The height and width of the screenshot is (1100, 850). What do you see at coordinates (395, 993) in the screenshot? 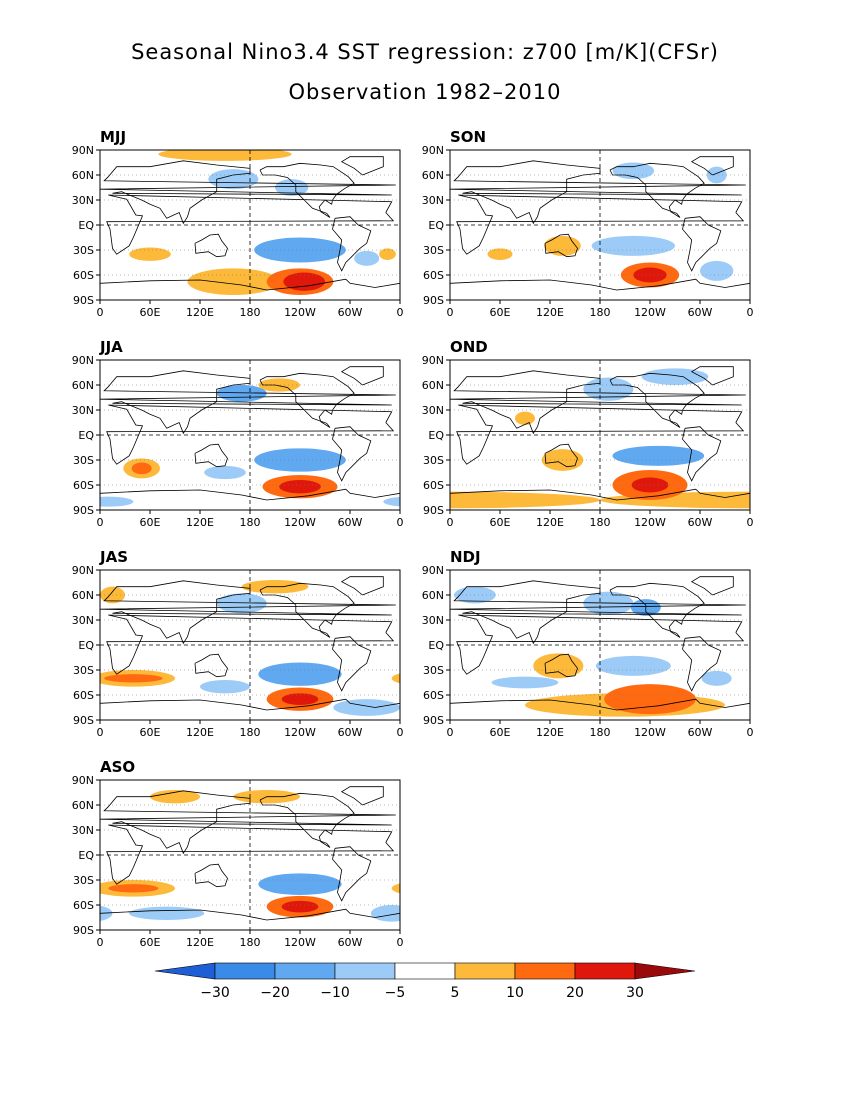
I see `colorbar-label: −5` at bounding box center [395, 993].